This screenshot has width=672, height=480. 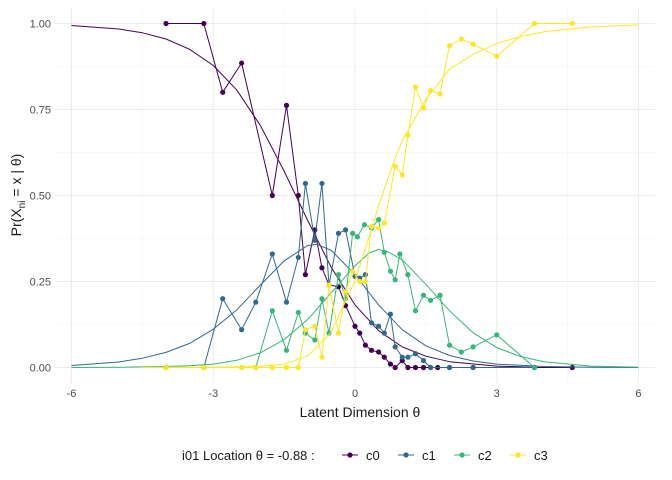 What do you see at coordinates (40, 369) in the screenshot?
I see `y-tick-label: 0.00` at bounding box center [40, 369].